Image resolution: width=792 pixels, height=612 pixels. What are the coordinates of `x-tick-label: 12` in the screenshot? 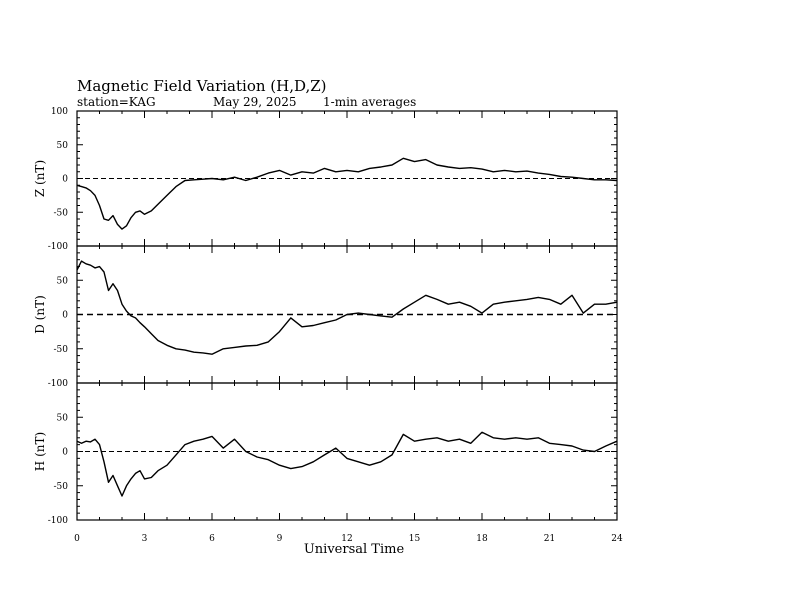 It's located at (346, 539).